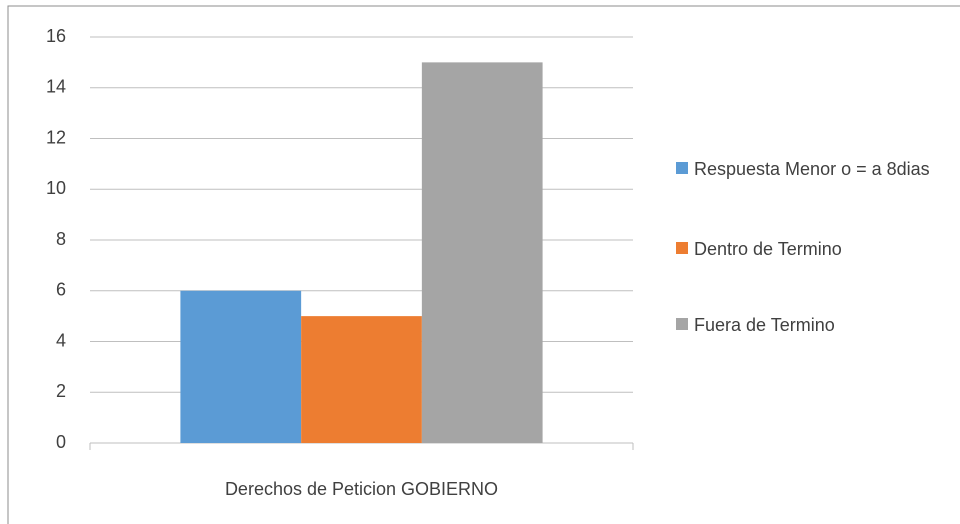 The height and width of the screenshot is (524, 960). I want to click on y-tick-label: 4, so click(61, 340).